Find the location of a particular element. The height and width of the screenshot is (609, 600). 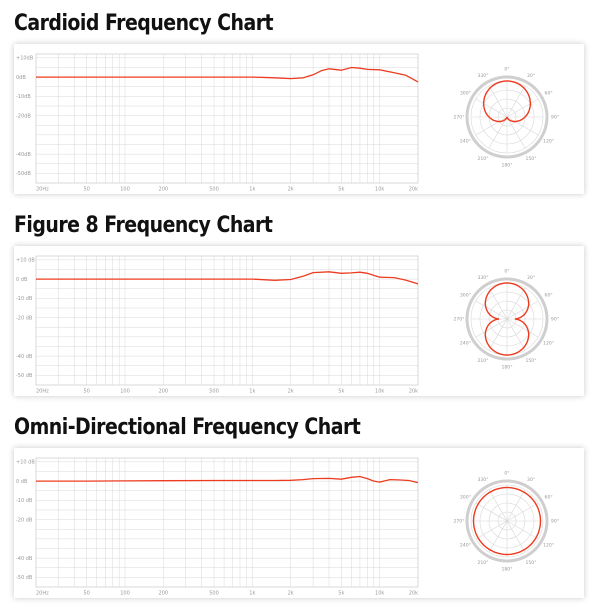

db-tick-label: -20dB is located at coordinates (23, 116).